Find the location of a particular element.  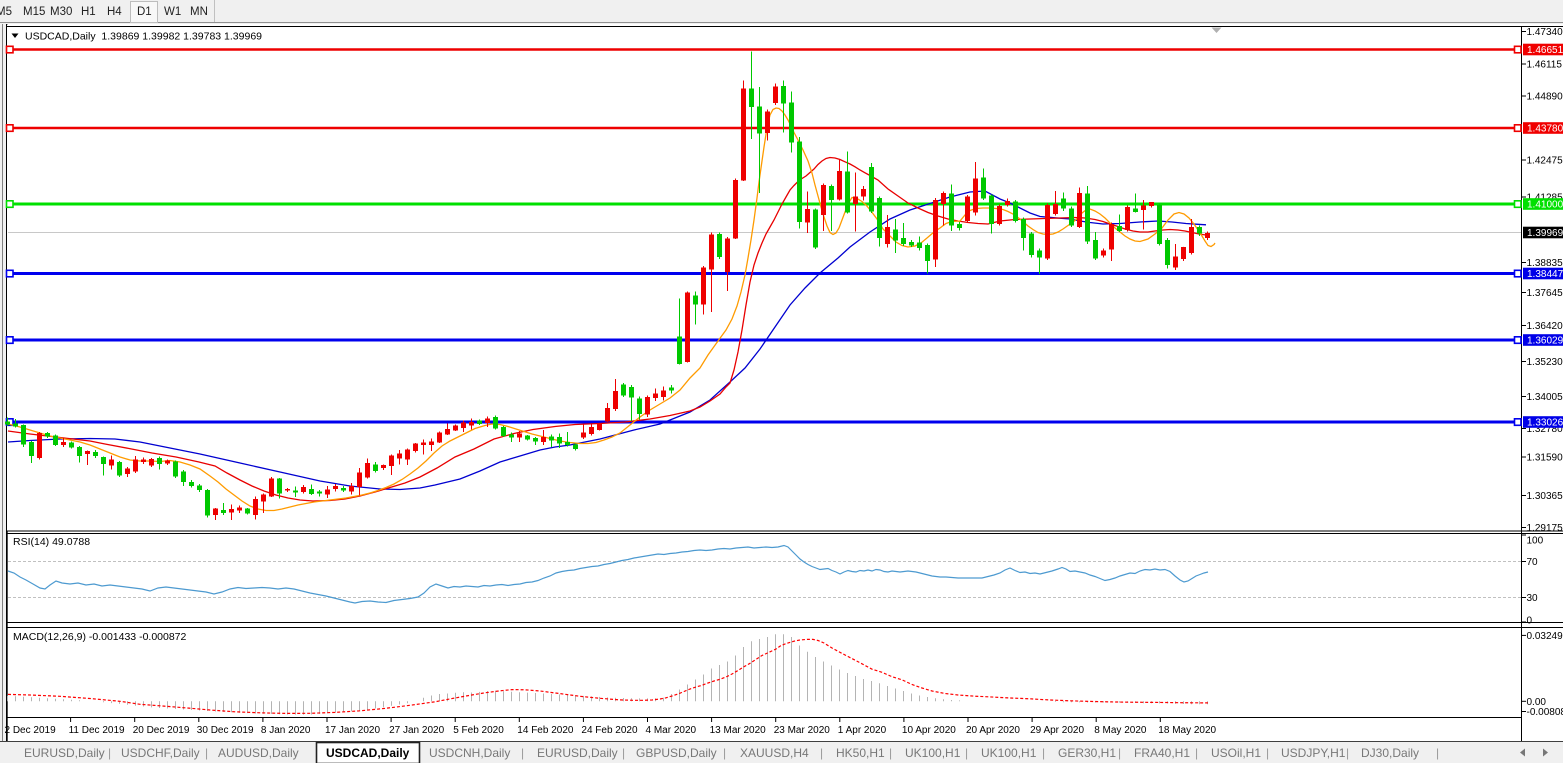

svg-text: 4 Mar 2020 is located at coordinates (671, 730).